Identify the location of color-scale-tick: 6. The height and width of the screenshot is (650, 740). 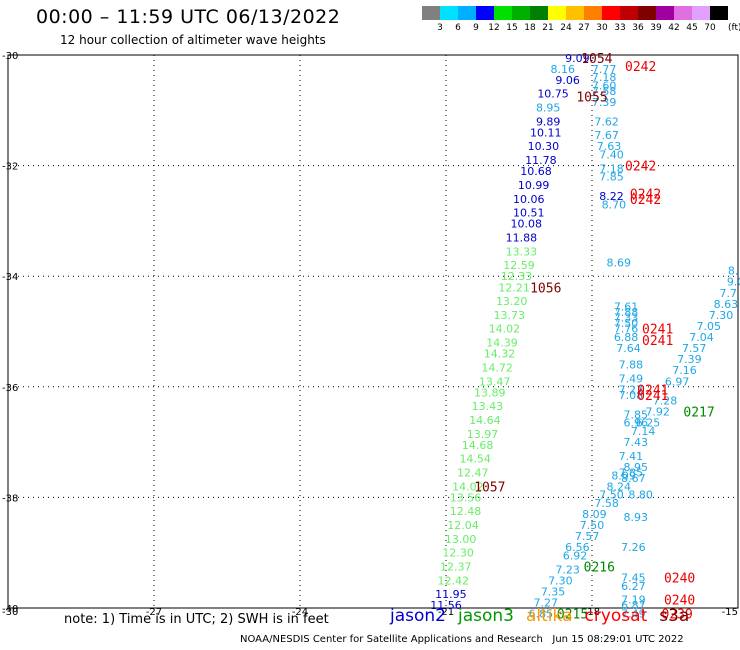
(458, 28).